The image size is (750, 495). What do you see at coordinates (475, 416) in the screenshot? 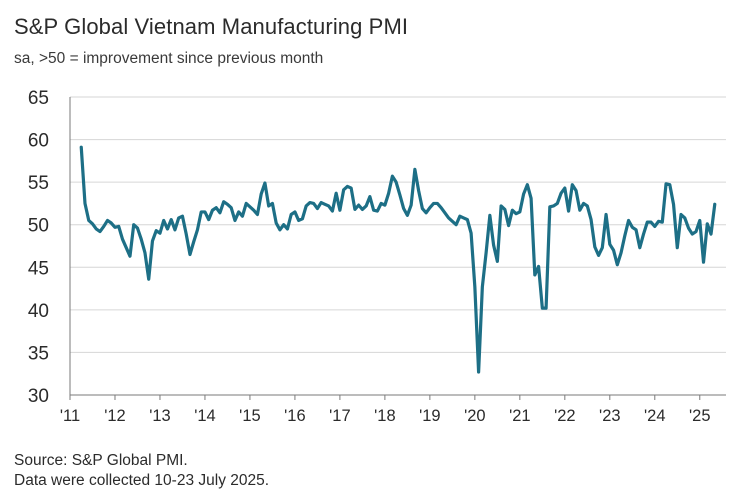
I see `x-tick-label: '20` at bounding box center [475, 416].